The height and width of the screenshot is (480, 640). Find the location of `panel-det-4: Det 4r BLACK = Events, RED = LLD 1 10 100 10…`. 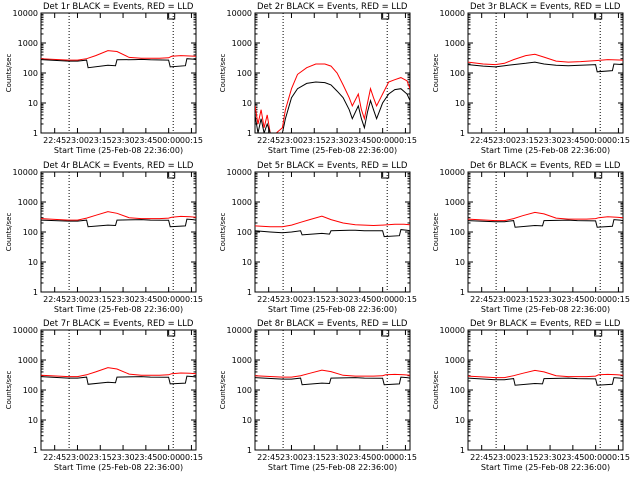

panel-det-4: Det 4r BLACK = Events, RED = LLD 1 10 100 10… is located at coordinates (104, 237).